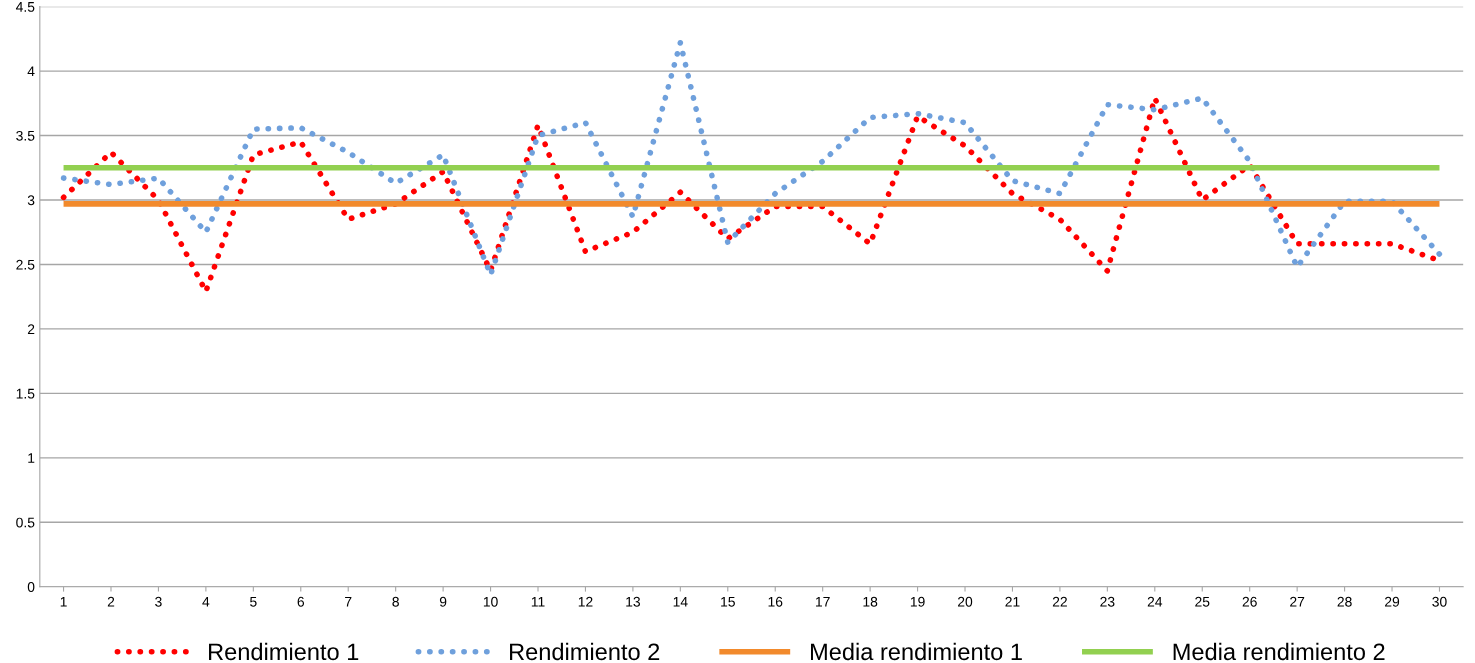 This screenshot has height=663, width=1475. I want to click on legend-label: Media rendimiento 2, so click(1279, 651).